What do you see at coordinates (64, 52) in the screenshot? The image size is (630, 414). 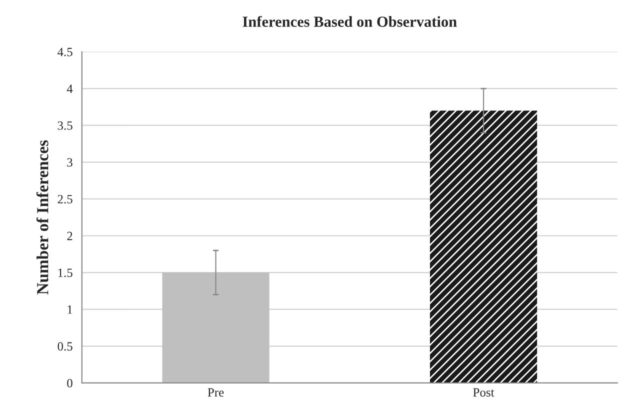 I see `y-tick-label: 4.5` at bounding box center [64, 52].